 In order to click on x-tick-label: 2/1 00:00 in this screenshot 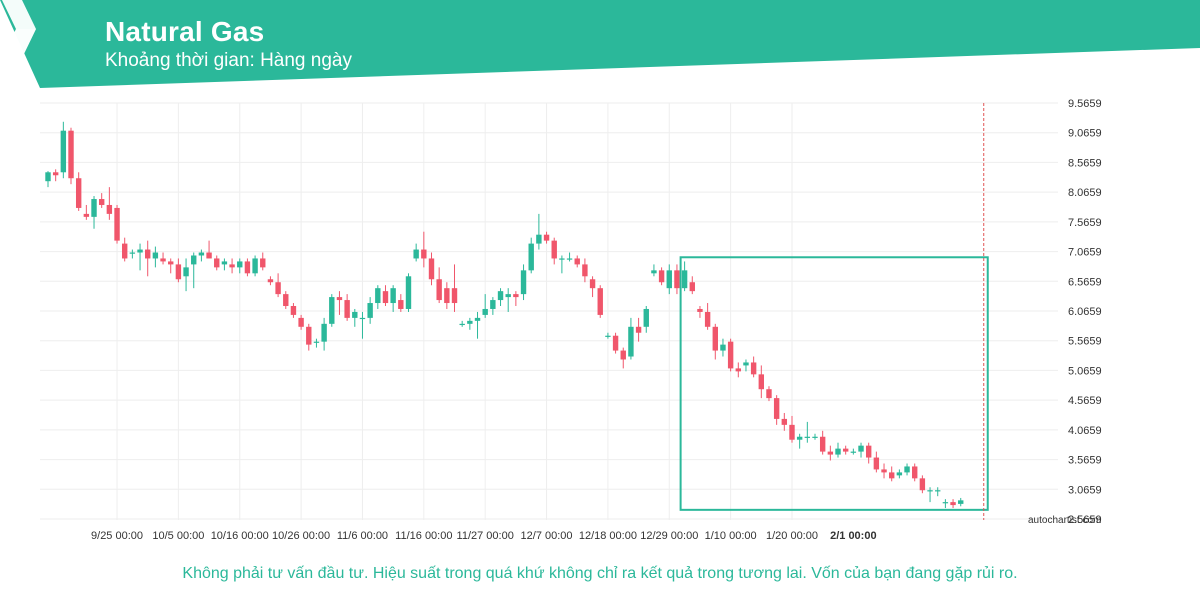, I will do `click(853, 536)`.